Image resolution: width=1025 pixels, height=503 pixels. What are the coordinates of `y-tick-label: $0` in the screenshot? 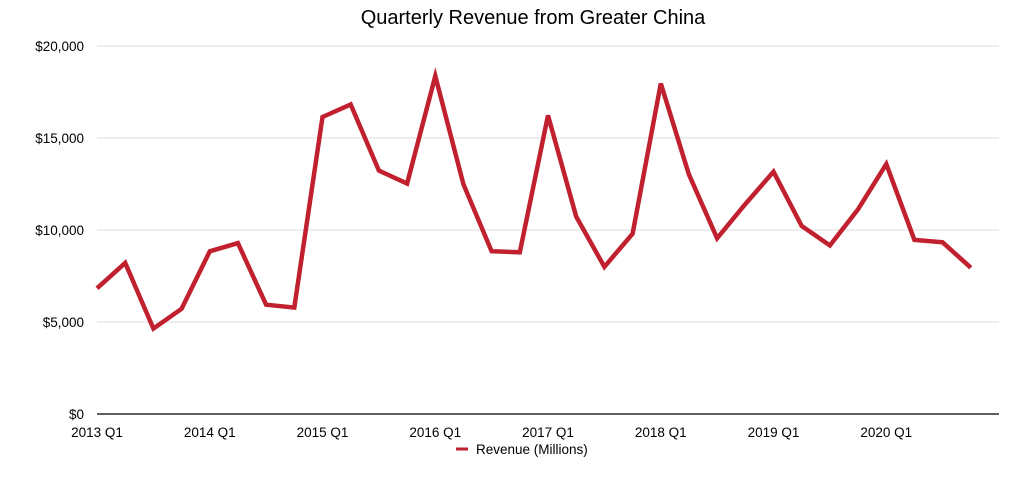 It's located at (76, 414).